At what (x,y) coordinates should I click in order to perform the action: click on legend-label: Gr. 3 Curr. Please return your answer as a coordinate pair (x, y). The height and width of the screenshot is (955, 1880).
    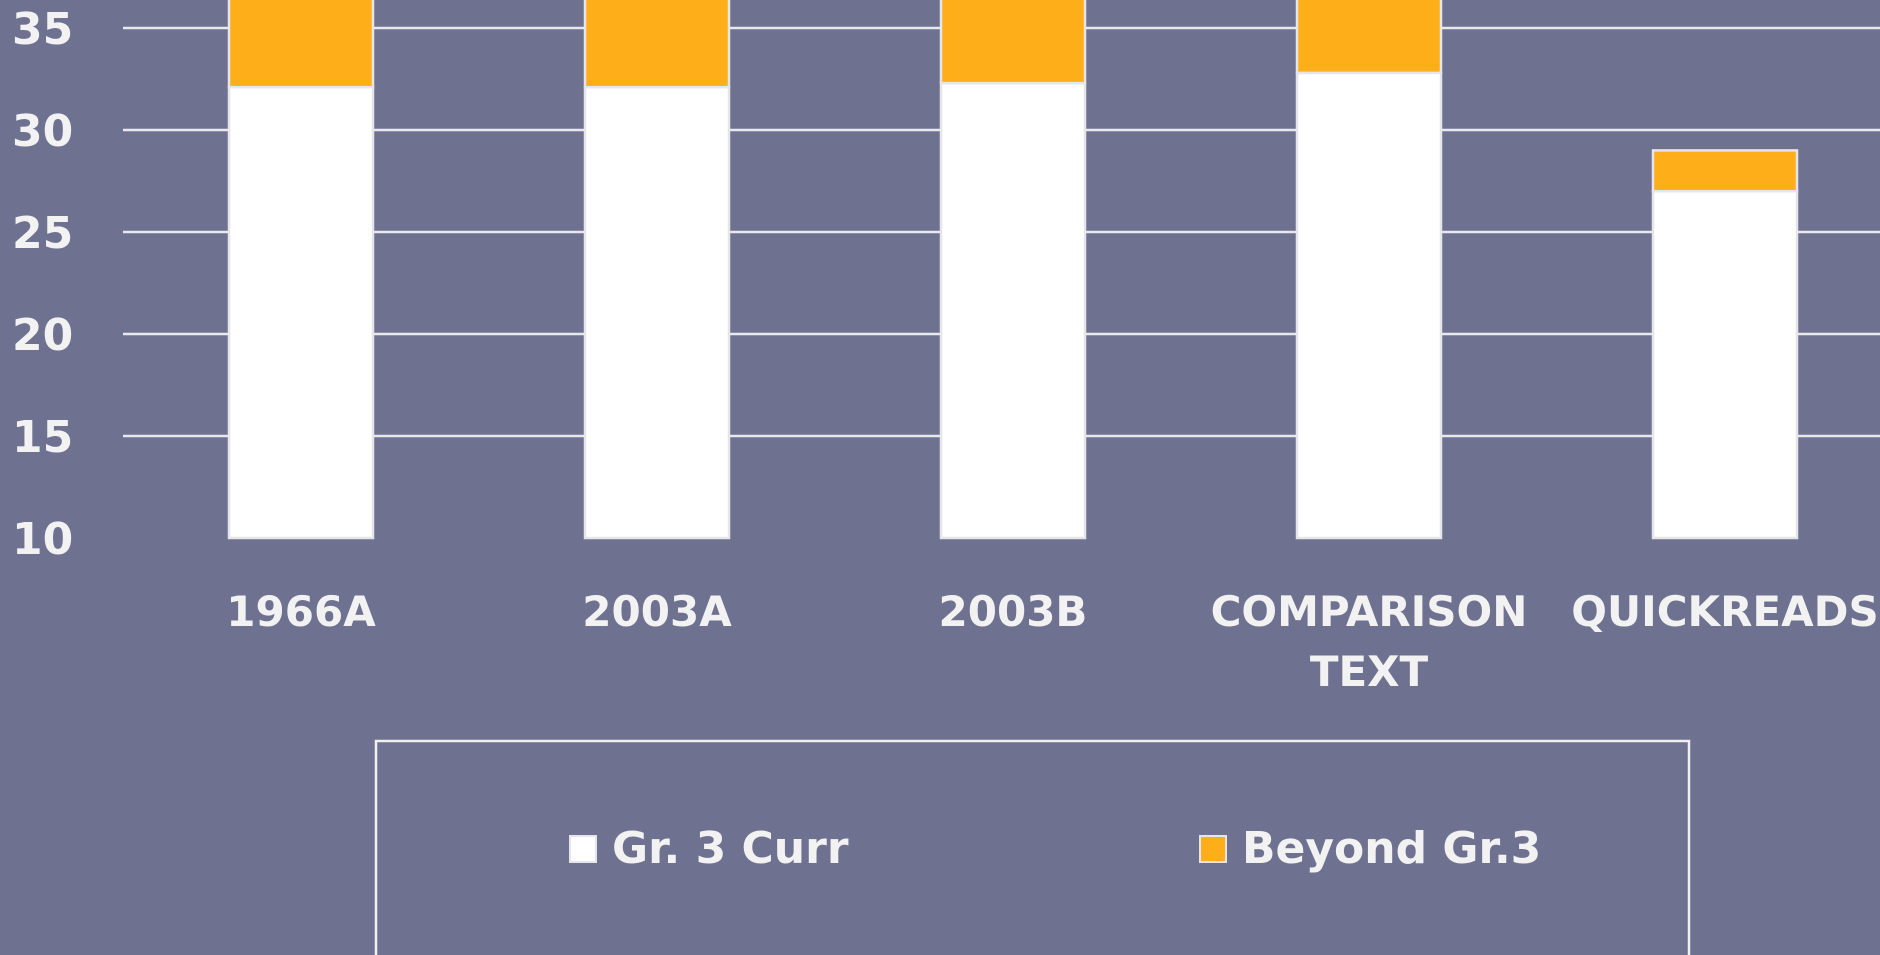
    Looking at the image, I should click on (730, 848).